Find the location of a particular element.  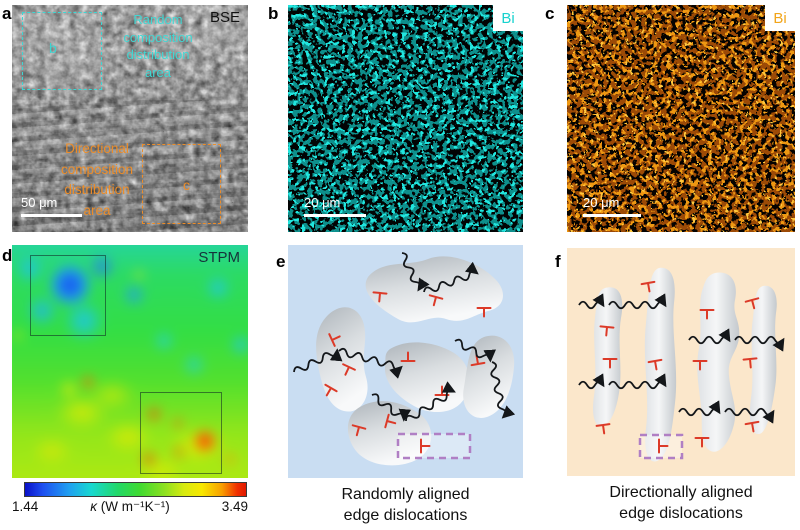

scalebar-a: 50 μm is located at coordinates (51, 205).